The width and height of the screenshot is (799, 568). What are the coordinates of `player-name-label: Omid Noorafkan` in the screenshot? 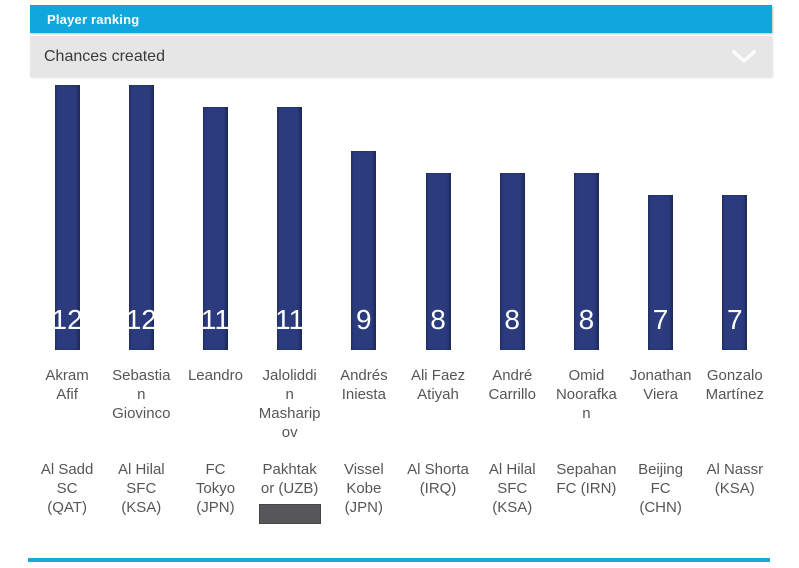 It's located at (586, 394).